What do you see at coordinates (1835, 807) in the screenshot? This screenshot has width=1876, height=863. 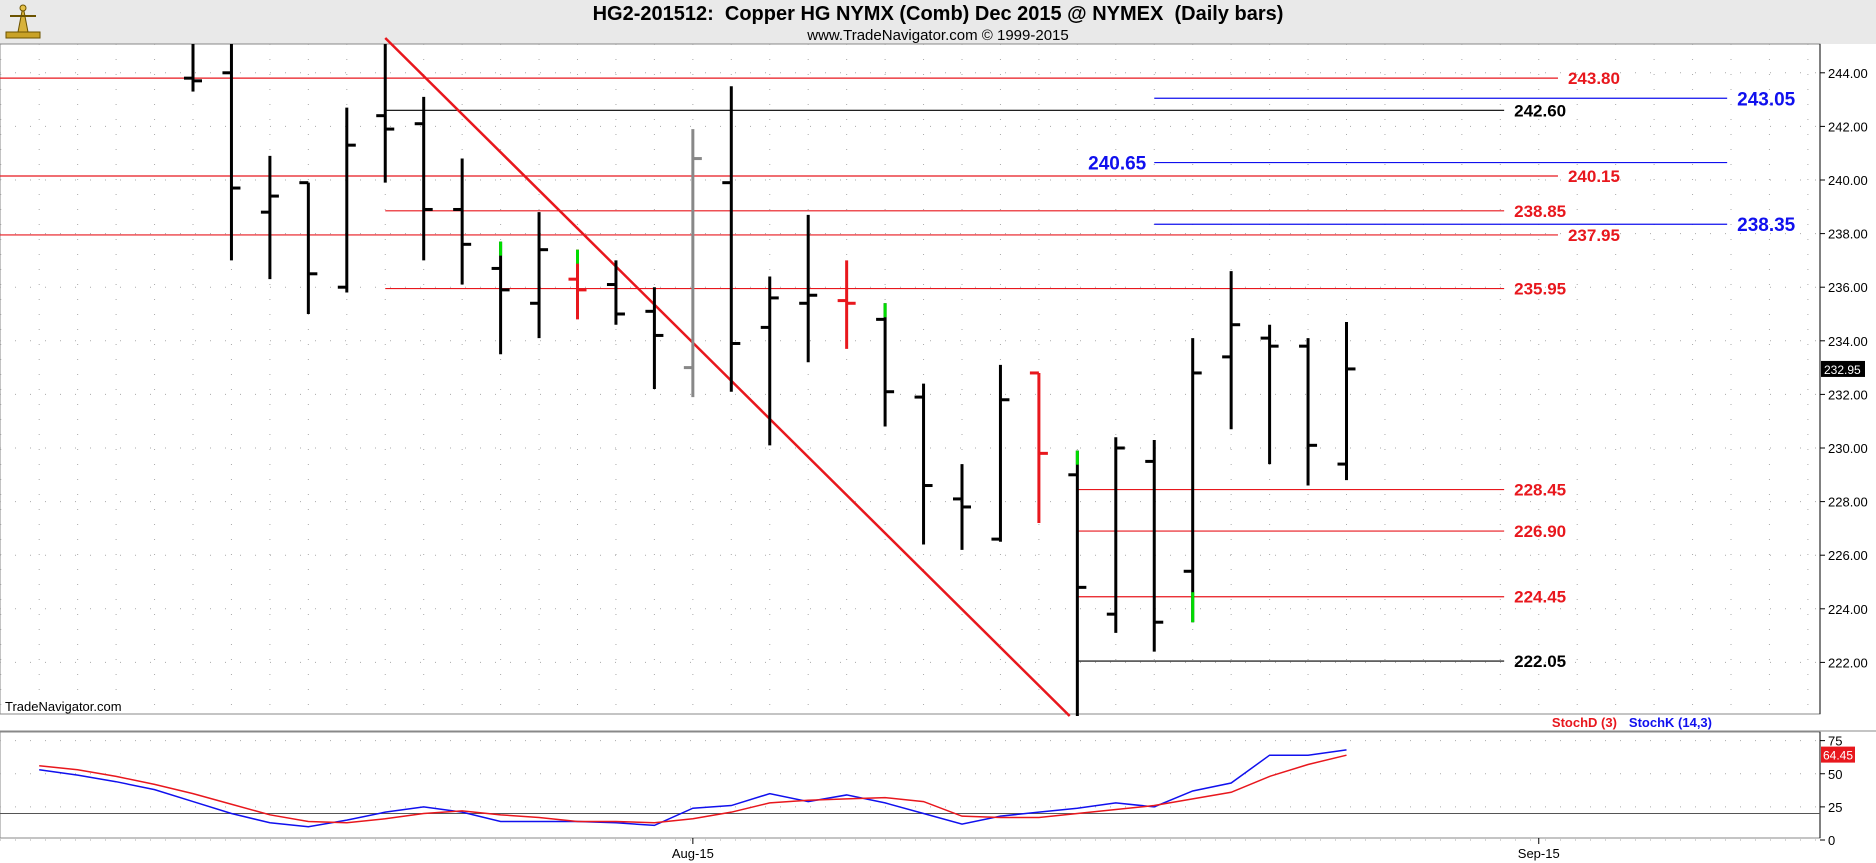 I see `s-y-tick-label: 25` at bounding box center [1835, 807].